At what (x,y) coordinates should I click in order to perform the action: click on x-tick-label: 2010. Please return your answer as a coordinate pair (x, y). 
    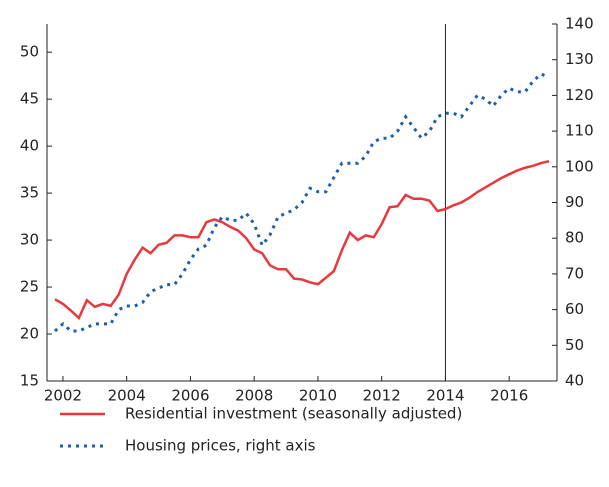
    Looking at the image, I should click on (318, 396).